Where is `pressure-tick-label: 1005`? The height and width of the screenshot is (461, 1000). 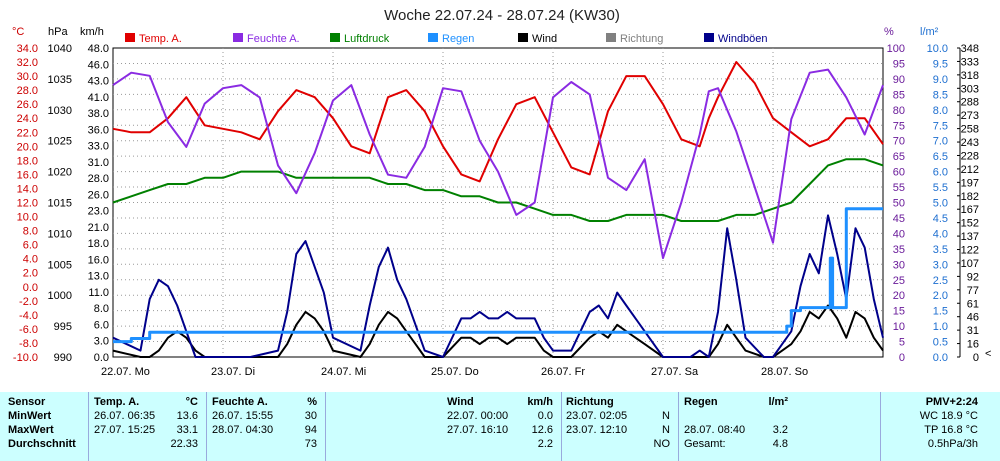 pressure-tick-label: 1005 is located at coordinates (60, 265).